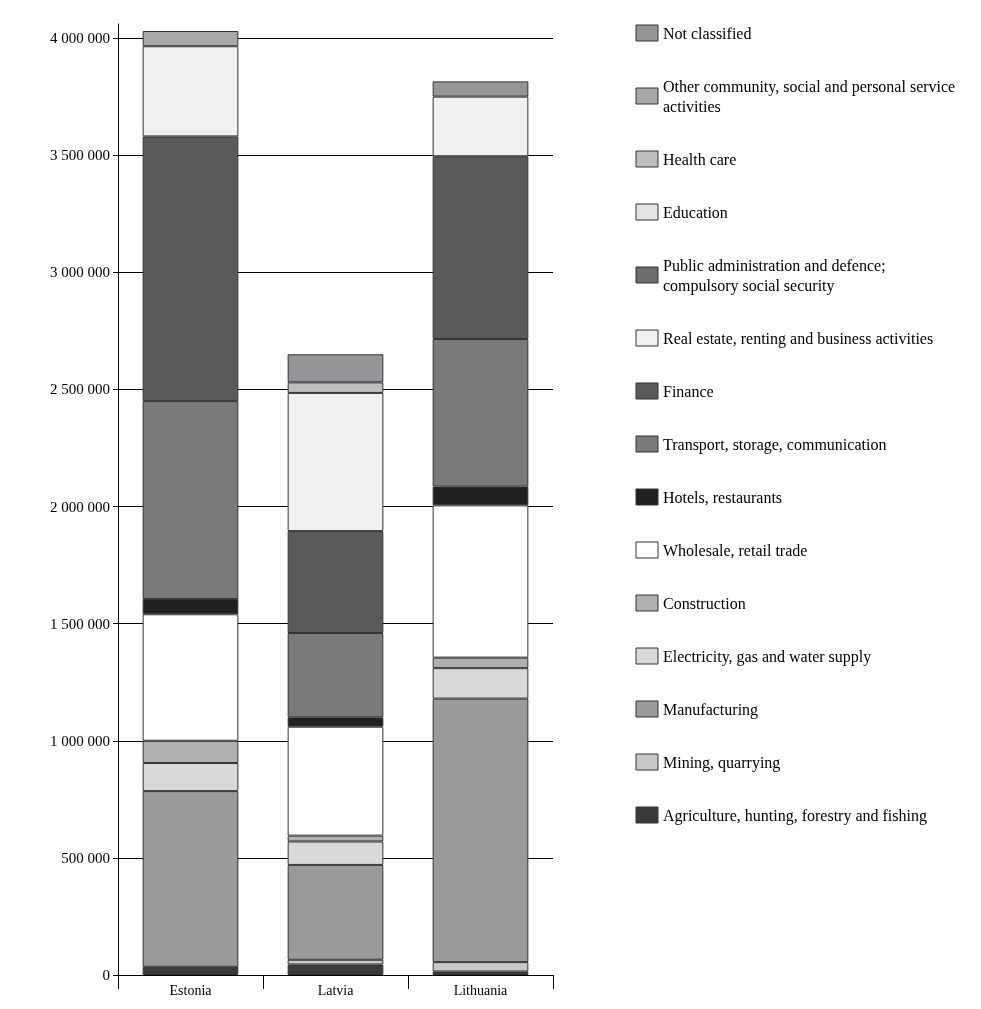 This screenshot has height=1009, width=981. Describe the element at coordinates (191, 990) in the screenshot. I see `x-tick-label: Estonia` at that location.